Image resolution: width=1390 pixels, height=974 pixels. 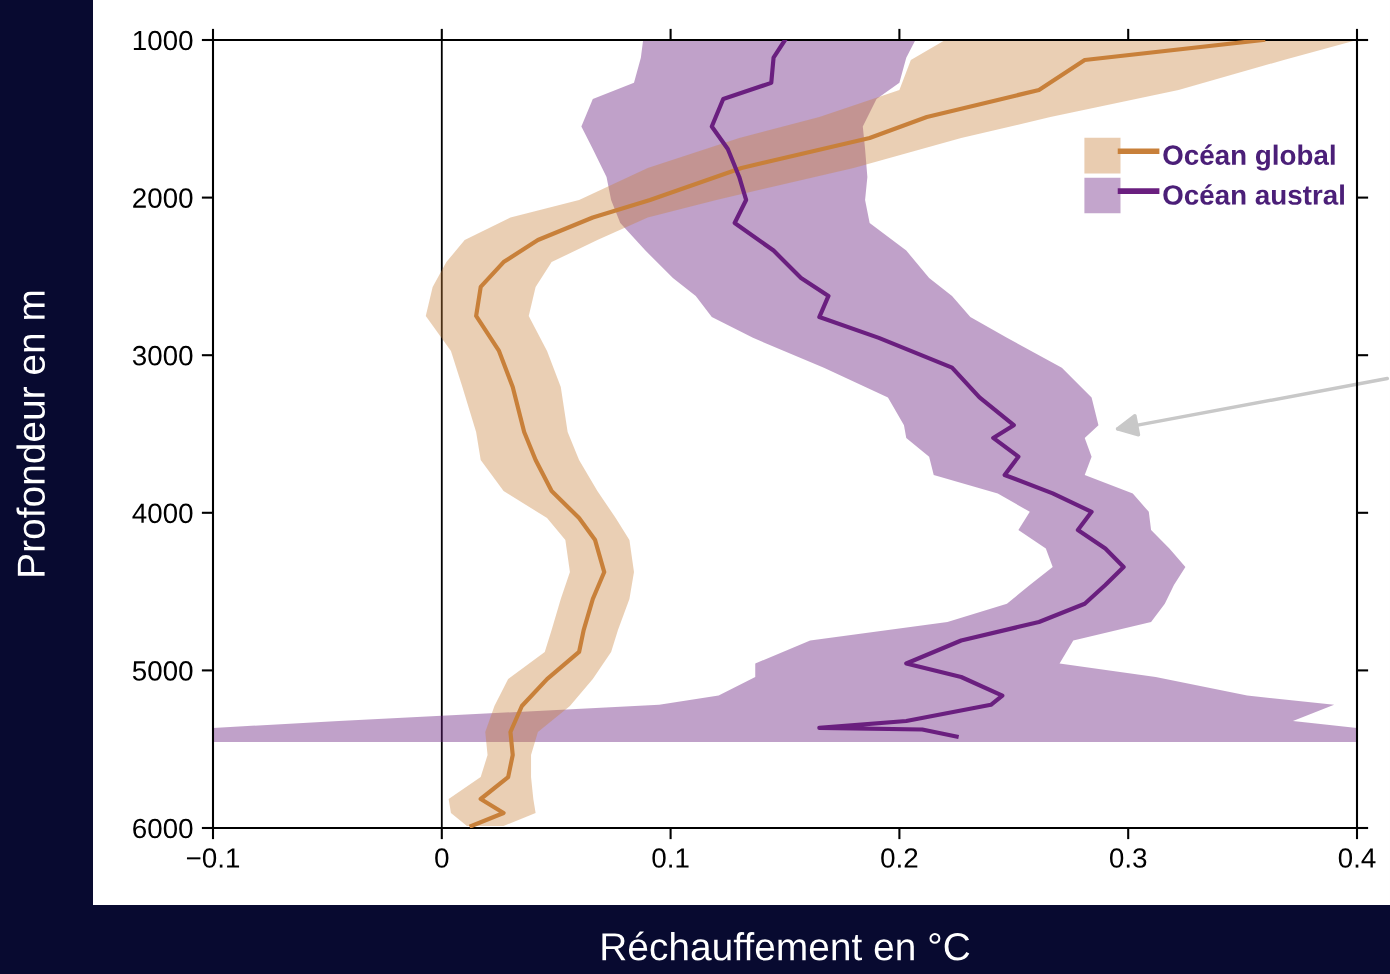 I want to click on y-tick-label: 6000, so click(x=163, y=828).